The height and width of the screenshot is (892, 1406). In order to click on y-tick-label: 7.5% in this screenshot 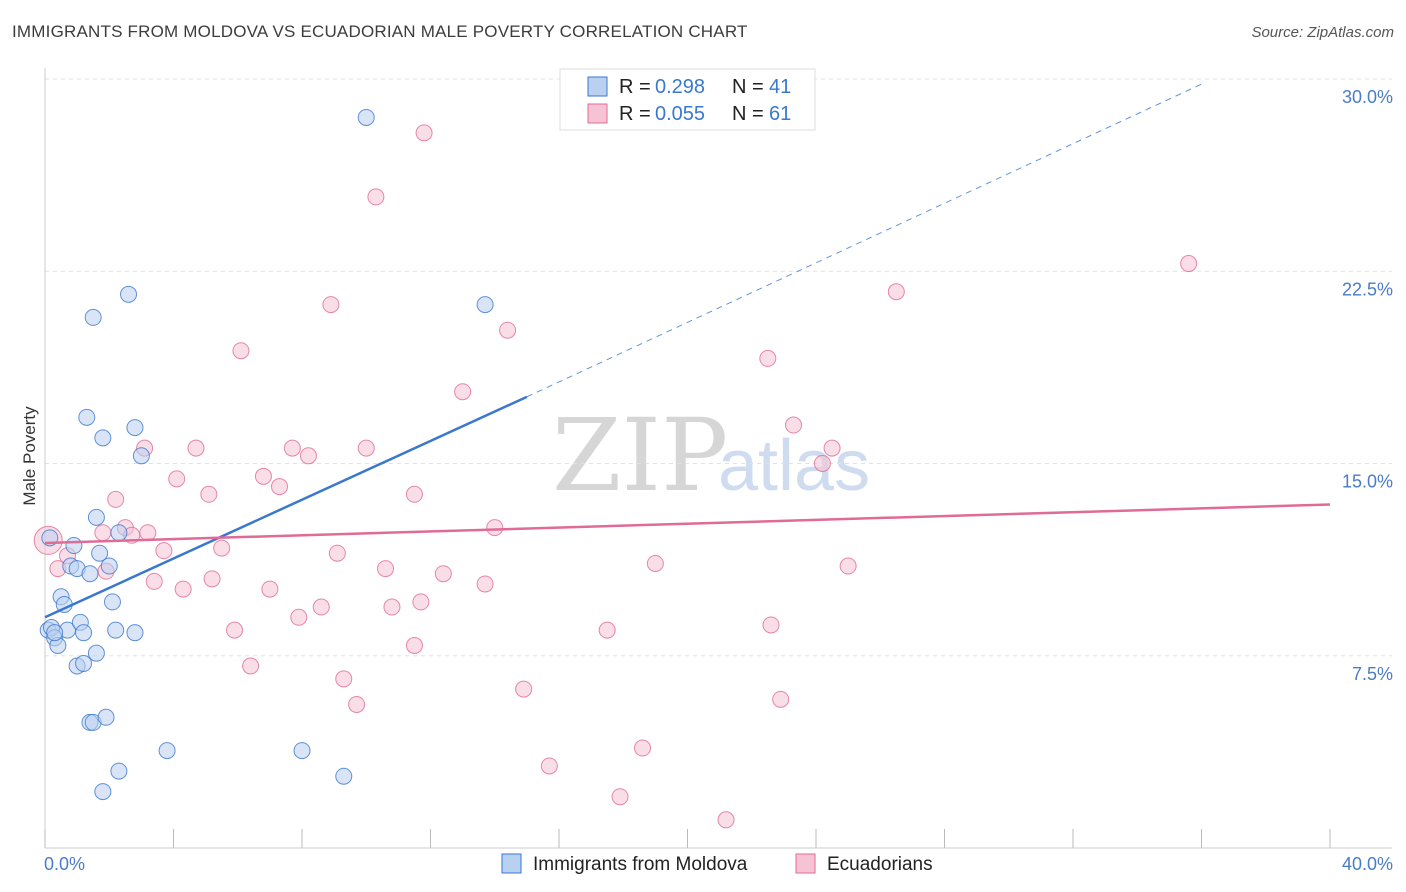, I will do `click(1372, 674)`.